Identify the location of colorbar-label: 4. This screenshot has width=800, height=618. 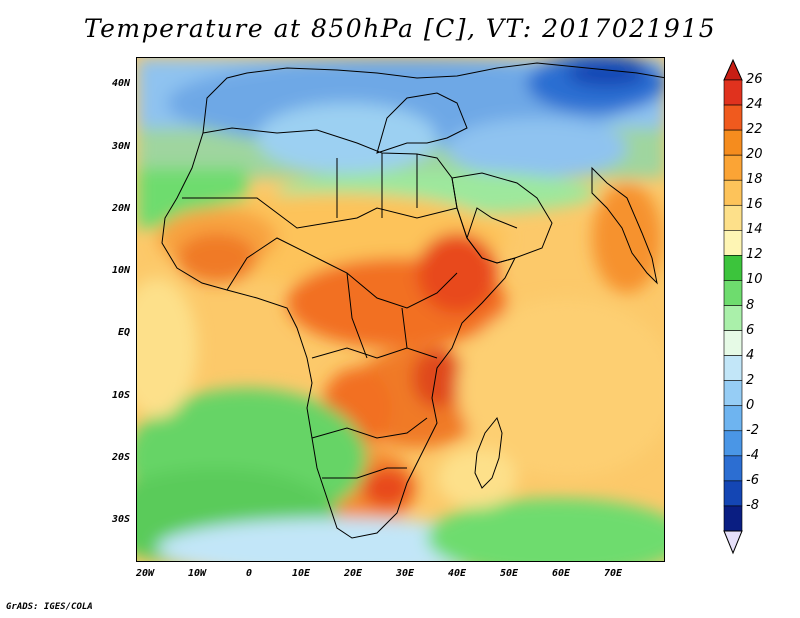
(750, 355).